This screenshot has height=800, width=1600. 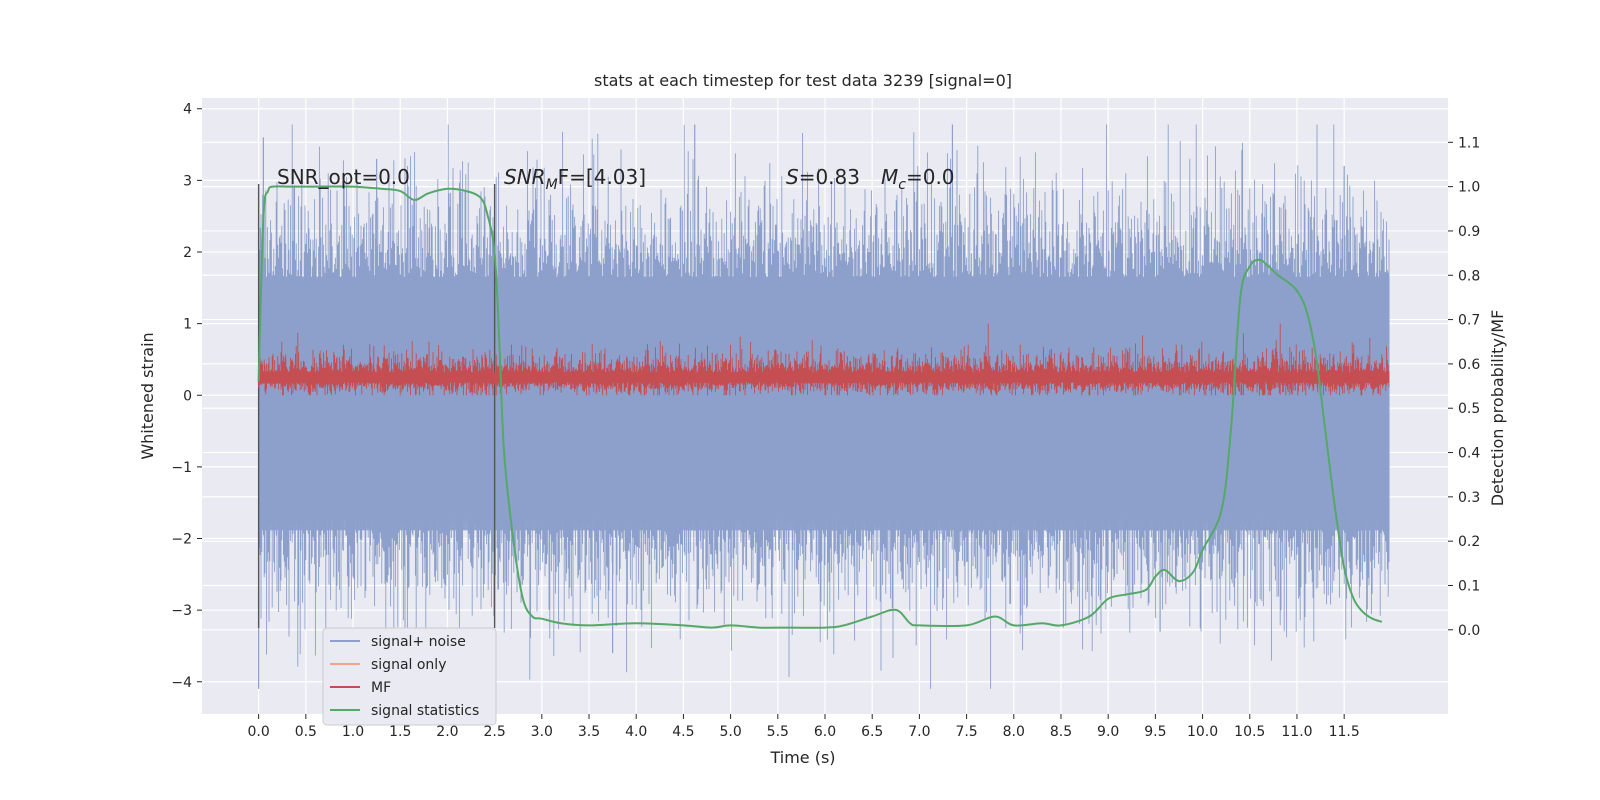 What do you see at coordinates (1497, 408) in the screenshot?
I see `y2-axis-label: Detection probability/MF` at bounding box center [1497, 408].